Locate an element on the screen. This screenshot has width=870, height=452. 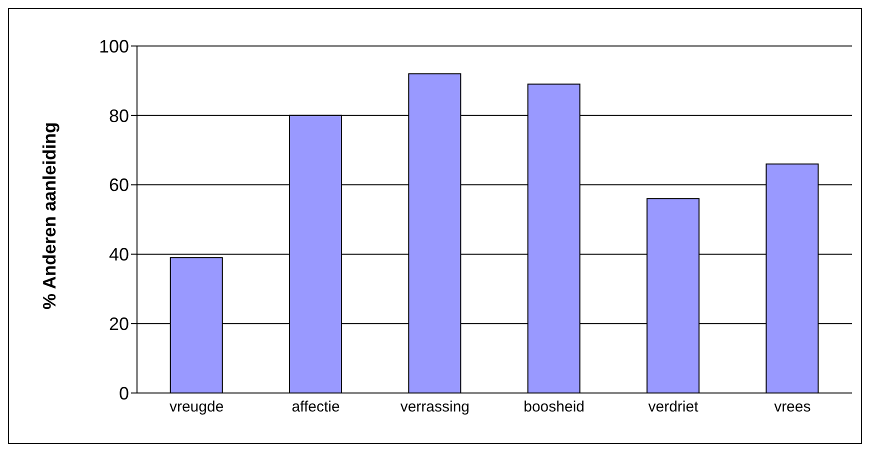
y-tick-label: 80 is located at coordinates (118, 116).